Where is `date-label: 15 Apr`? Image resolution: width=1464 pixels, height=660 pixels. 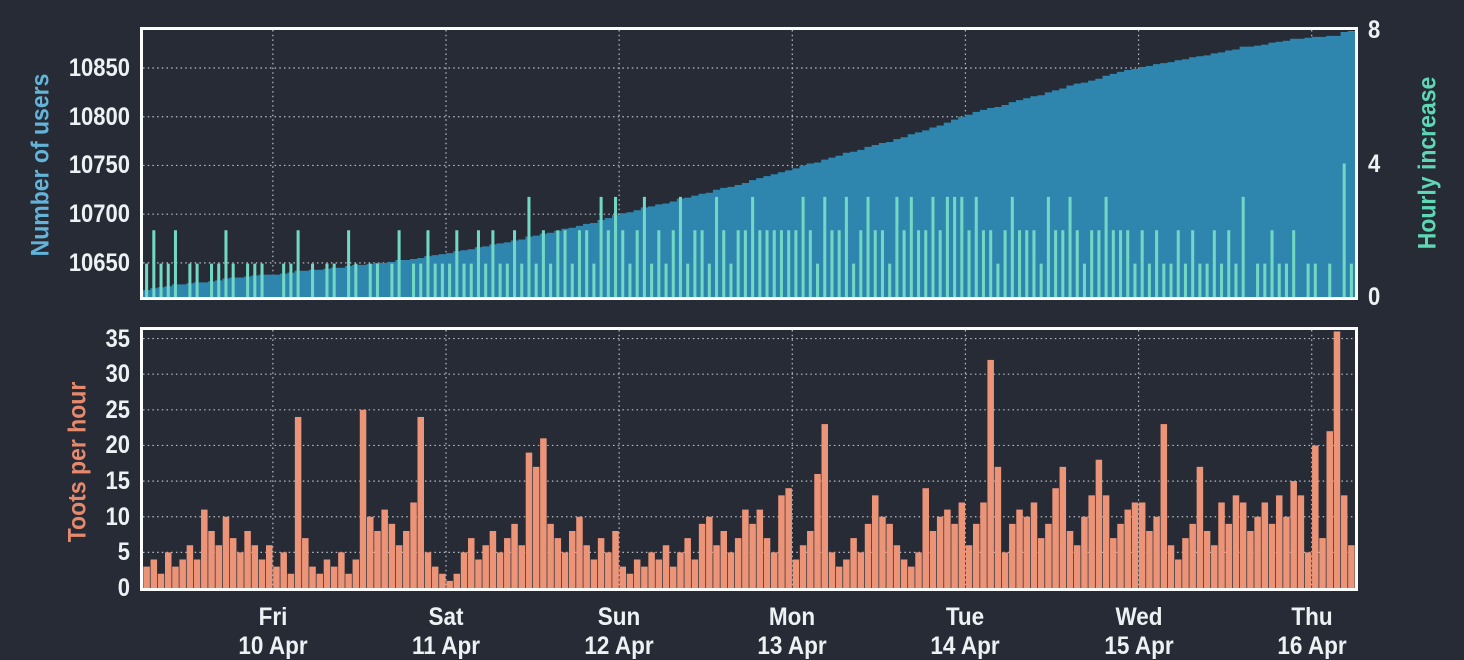 date-label: 15 Apr is located at coordinates (1138, 646).